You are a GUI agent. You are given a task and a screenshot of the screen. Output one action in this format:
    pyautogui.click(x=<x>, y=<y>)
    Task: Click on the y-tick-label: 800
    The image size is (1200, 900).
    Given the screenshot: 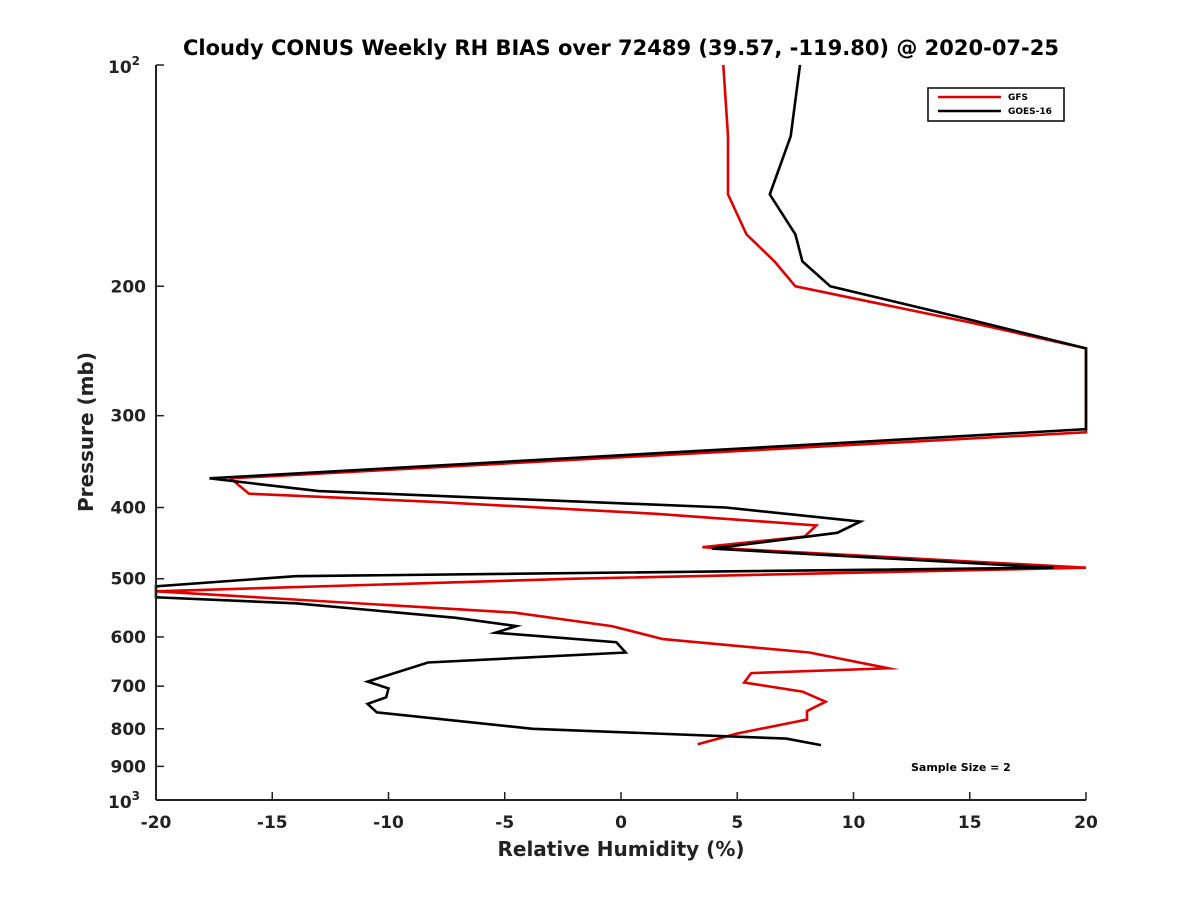 What is the action you would take?
    pyautogui.click(x=129, y=730)
    